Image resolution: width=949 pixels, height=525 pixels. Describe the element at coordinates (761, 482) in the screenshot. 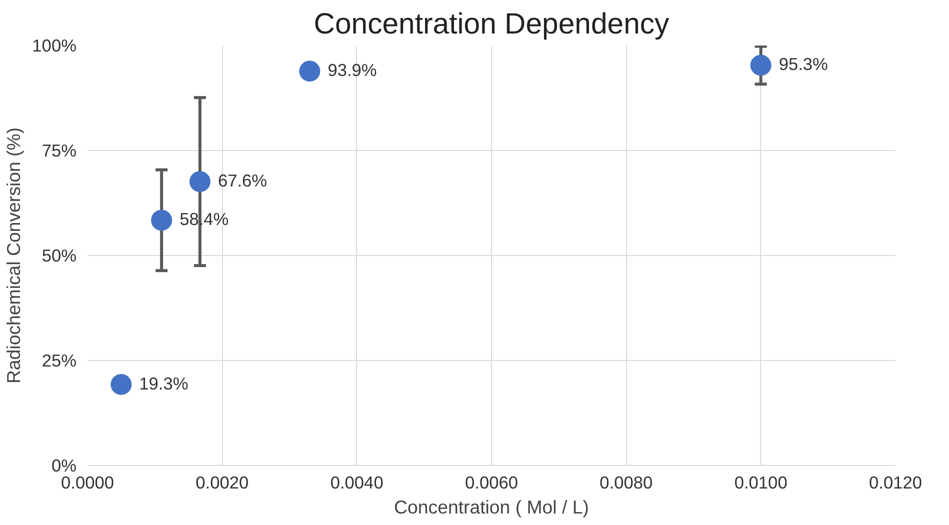

I see `x-tick-label: 0.0100` at that location.